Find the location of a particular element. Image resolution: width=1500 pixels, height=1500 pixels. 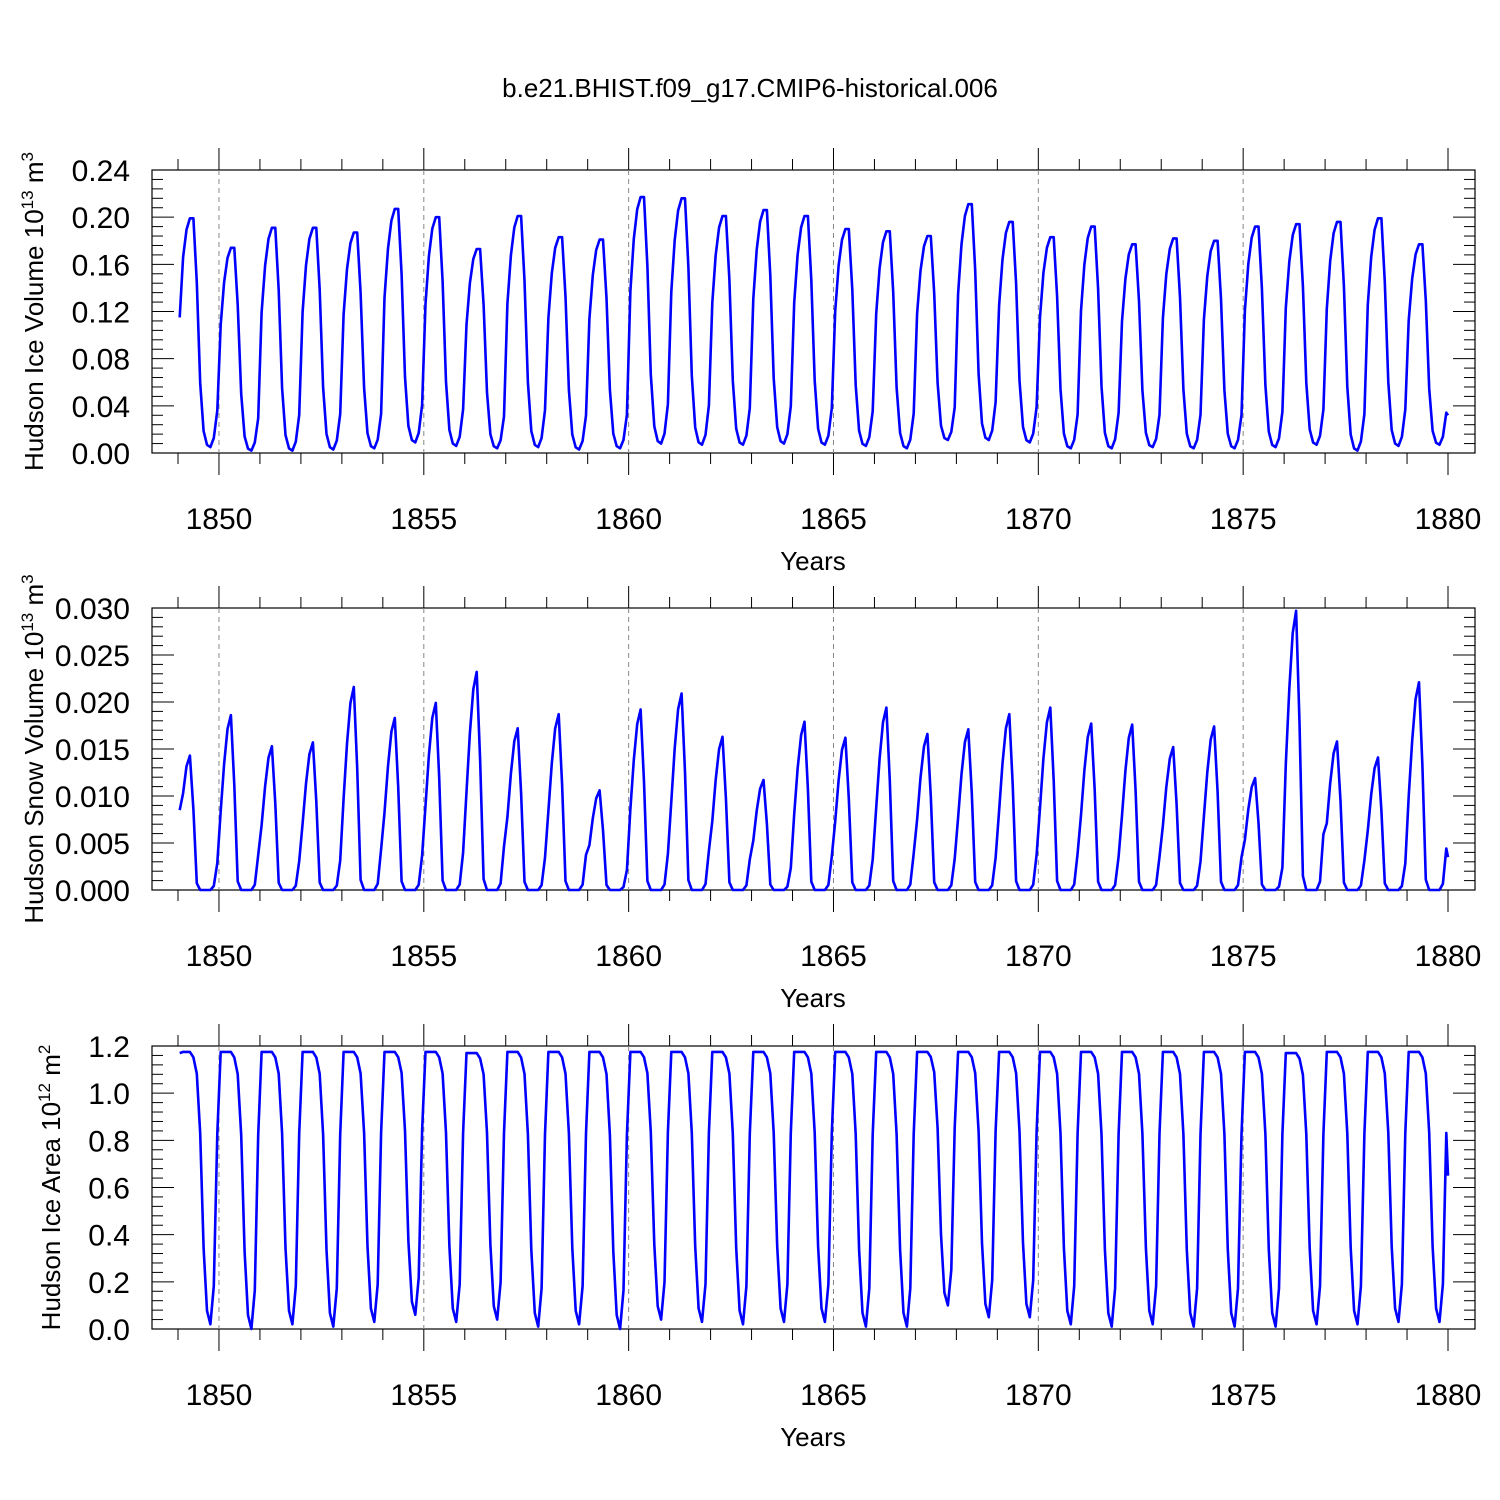

y-tick-label: 0.16 is located at coordinates (101, 265).